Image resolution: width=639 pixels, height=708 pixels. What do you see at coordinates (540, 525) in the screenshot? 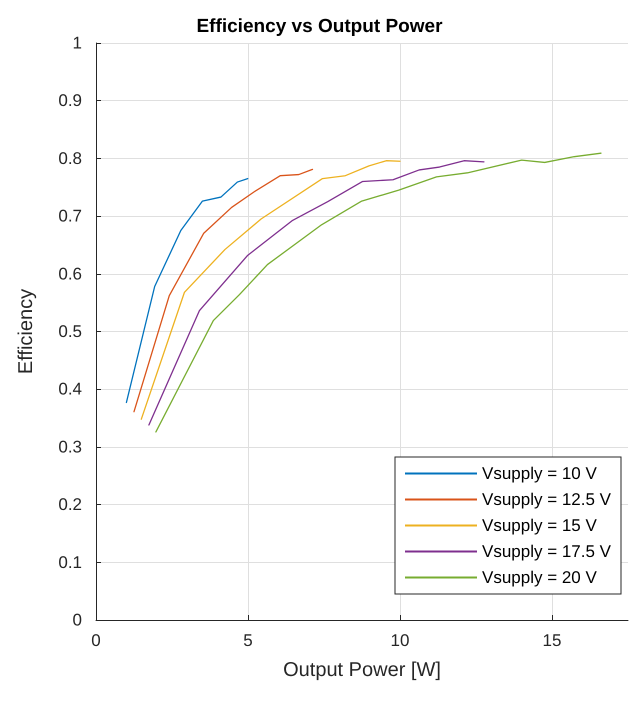
I see `legend-label: Vsupply = 15 V` at bounding box center [540, 525].